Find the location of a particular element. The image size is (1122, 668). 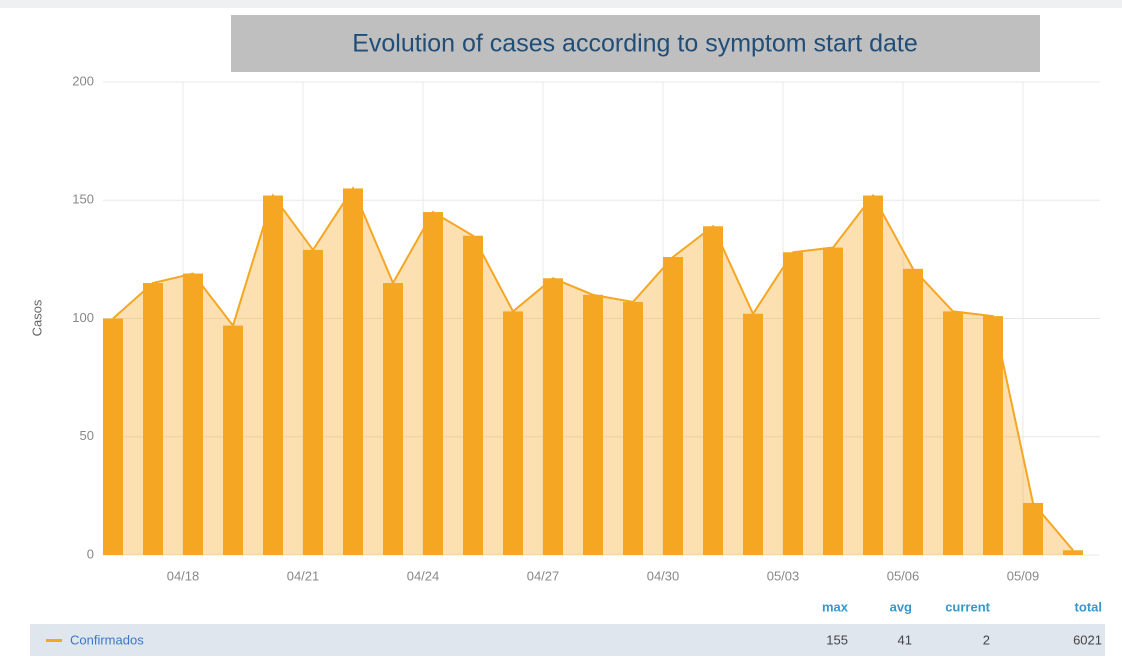

x-tick-label: 04/18 is located at coordinates (183, 575).